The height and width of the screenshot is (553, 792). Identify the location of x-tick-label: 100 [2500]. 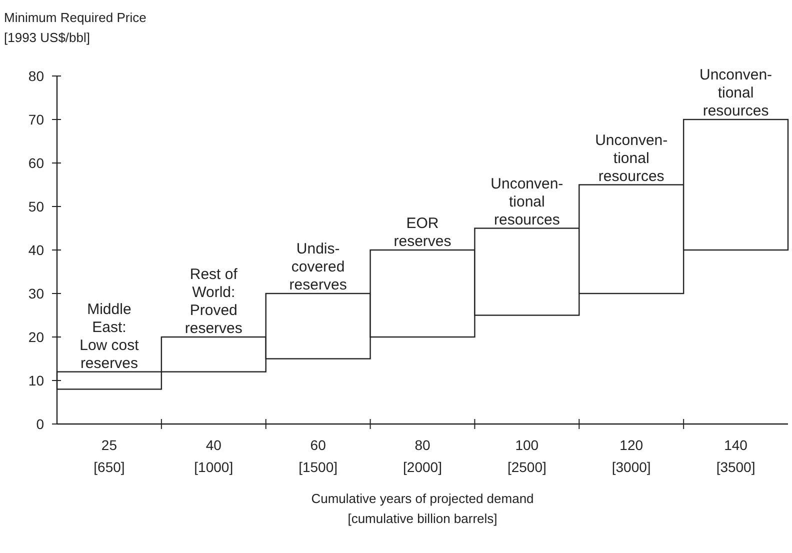
(526, 456).